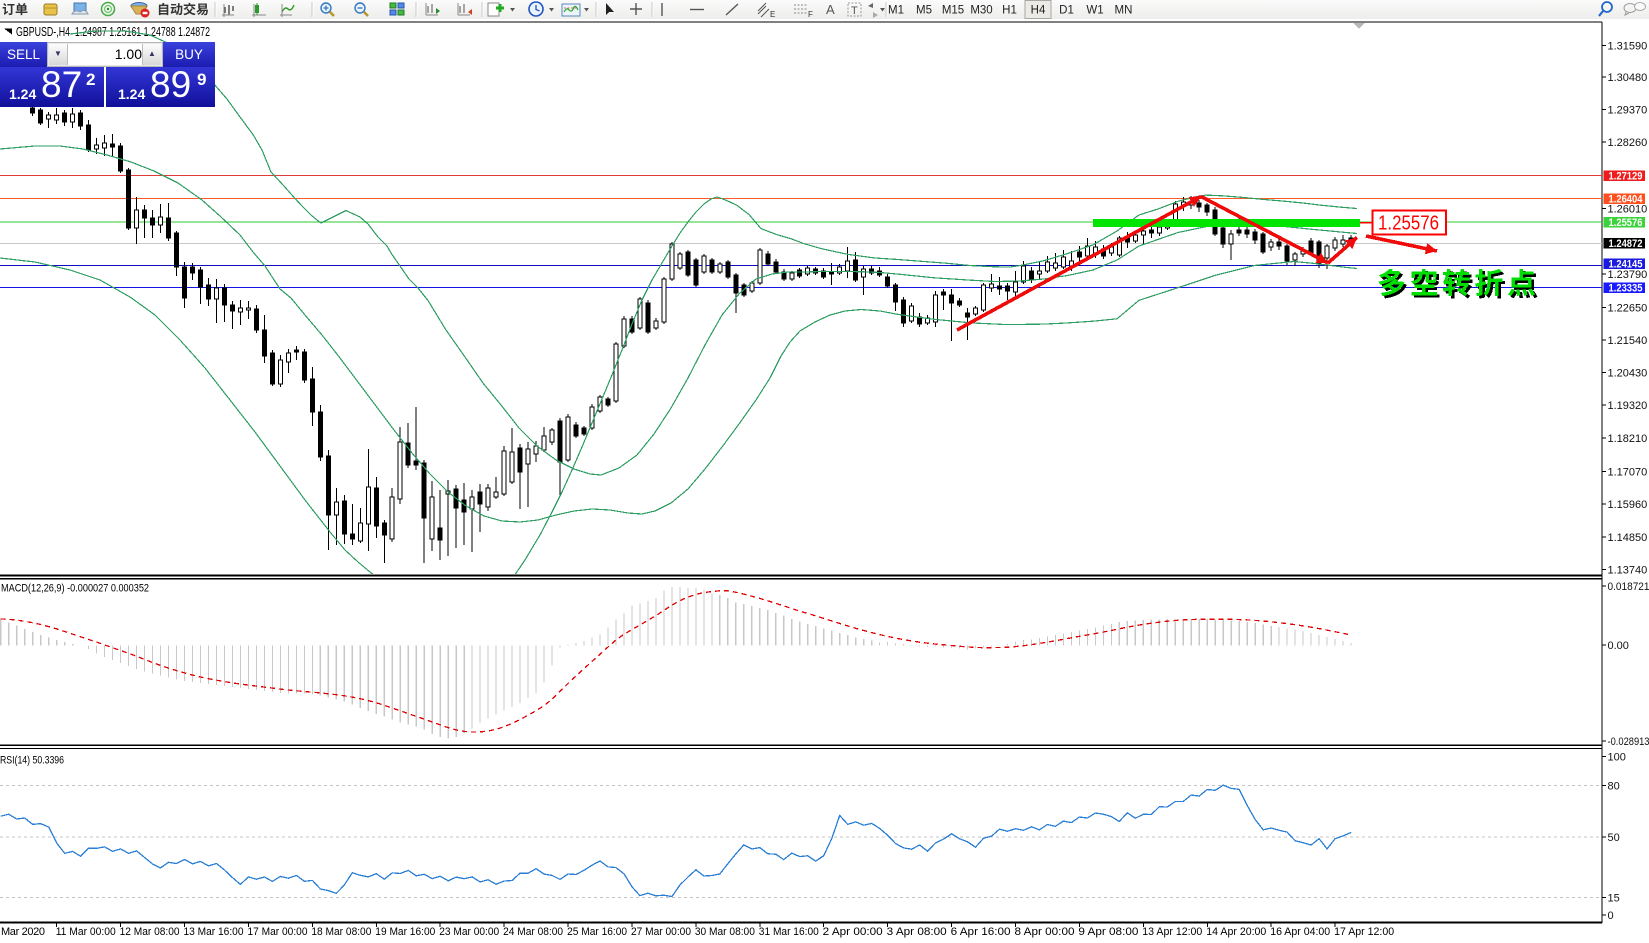 Image resolution: width=1649 pixels, height=943 pixels. What do you see at coordinates (1628, 47) in the screenshot?
I see `svg-text: 1.31590` at bounding box center [1628, 47].